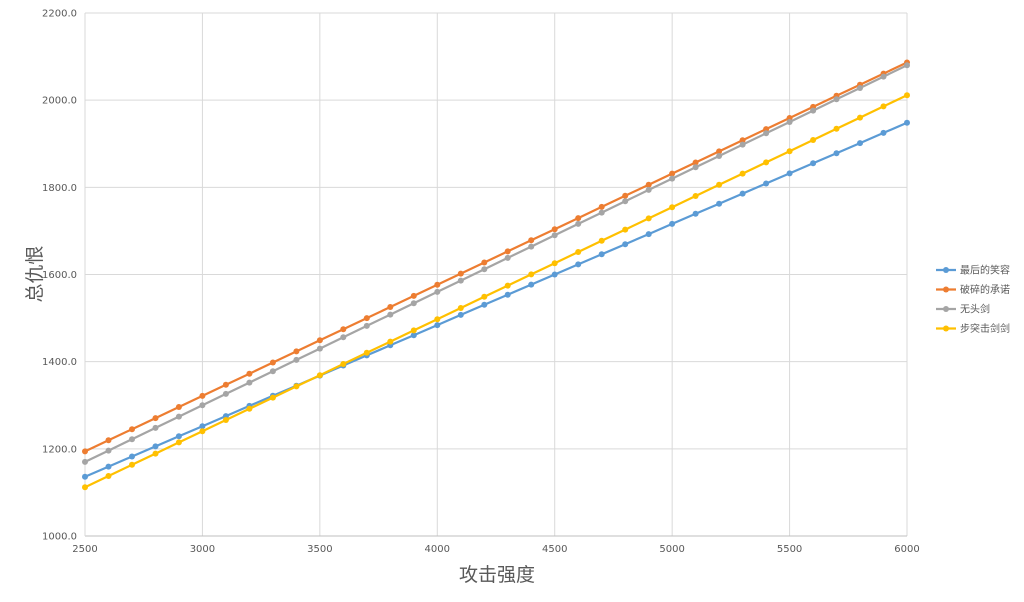  Describe the element at coordinates (59, 537) in the screenshot. I see `y-tick-label: 1000.0` at that location.